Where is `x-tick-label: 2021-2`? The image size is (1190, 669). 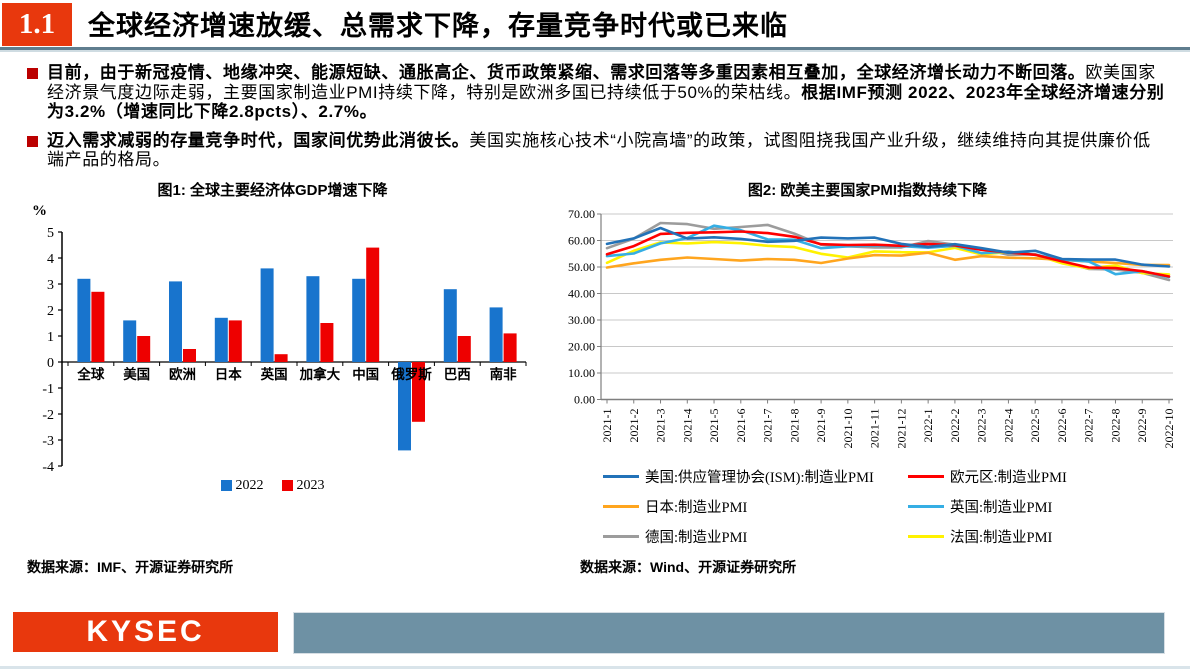 x-tick-label: 2021-2 is located at coordinates (634, 425).